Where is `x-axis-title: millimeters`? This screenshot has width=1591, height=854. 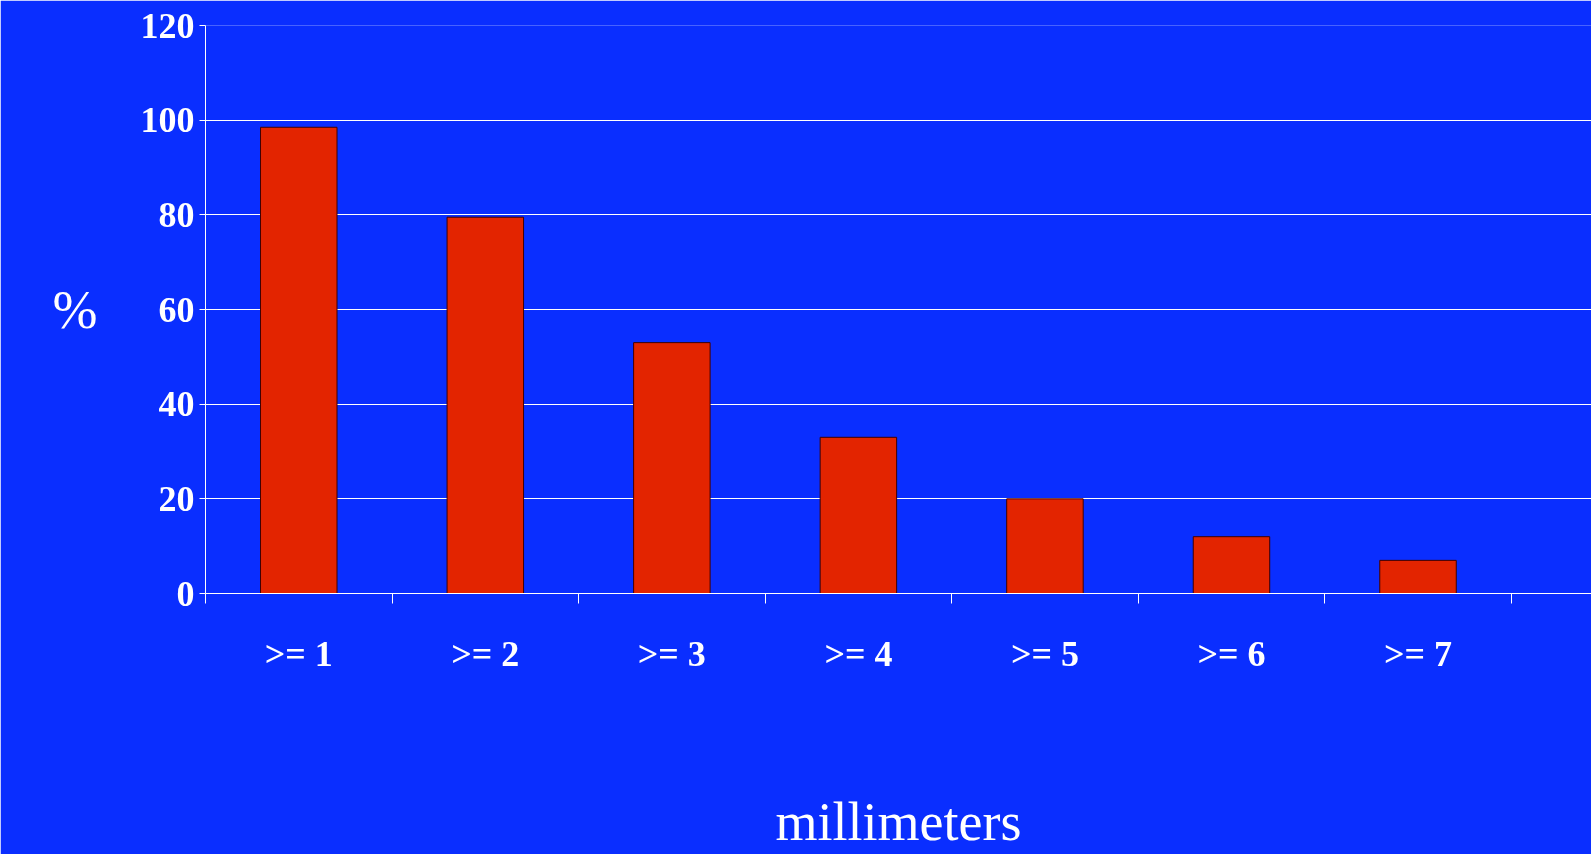 x-axis-title: millimeters is located at coordinates (898, 821).